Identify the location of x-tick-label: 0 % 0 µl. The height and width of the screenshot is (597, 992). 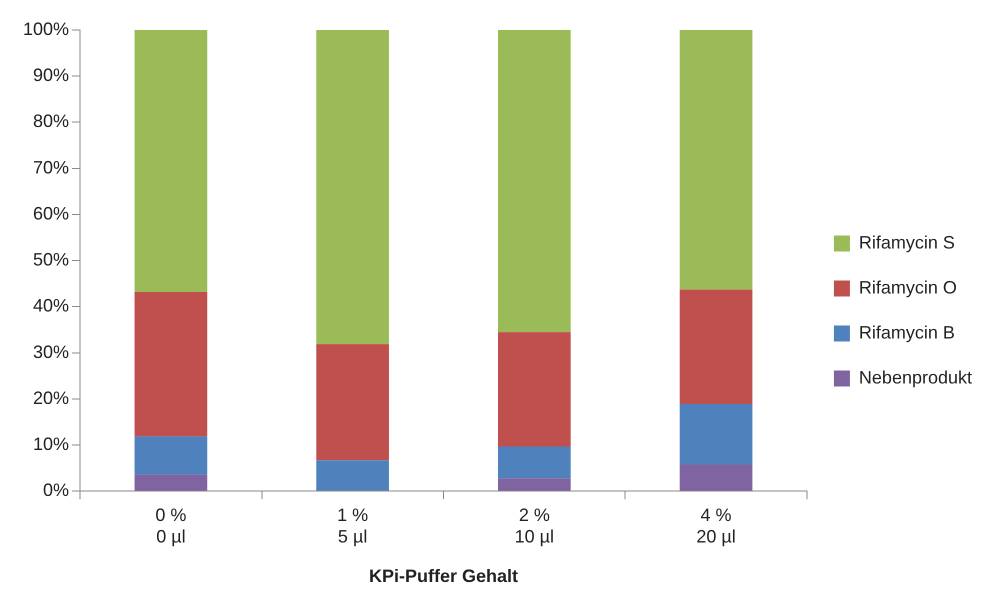
(170, 525).